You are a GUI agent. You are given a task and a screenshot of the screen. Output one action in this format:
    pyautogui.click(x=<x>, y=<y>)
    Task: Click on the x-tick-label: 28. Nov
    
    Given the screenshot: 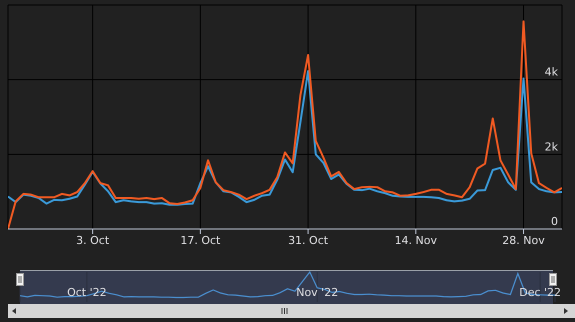 What is the action you would take?
    pyautogui.click(x=524, y=240)
    